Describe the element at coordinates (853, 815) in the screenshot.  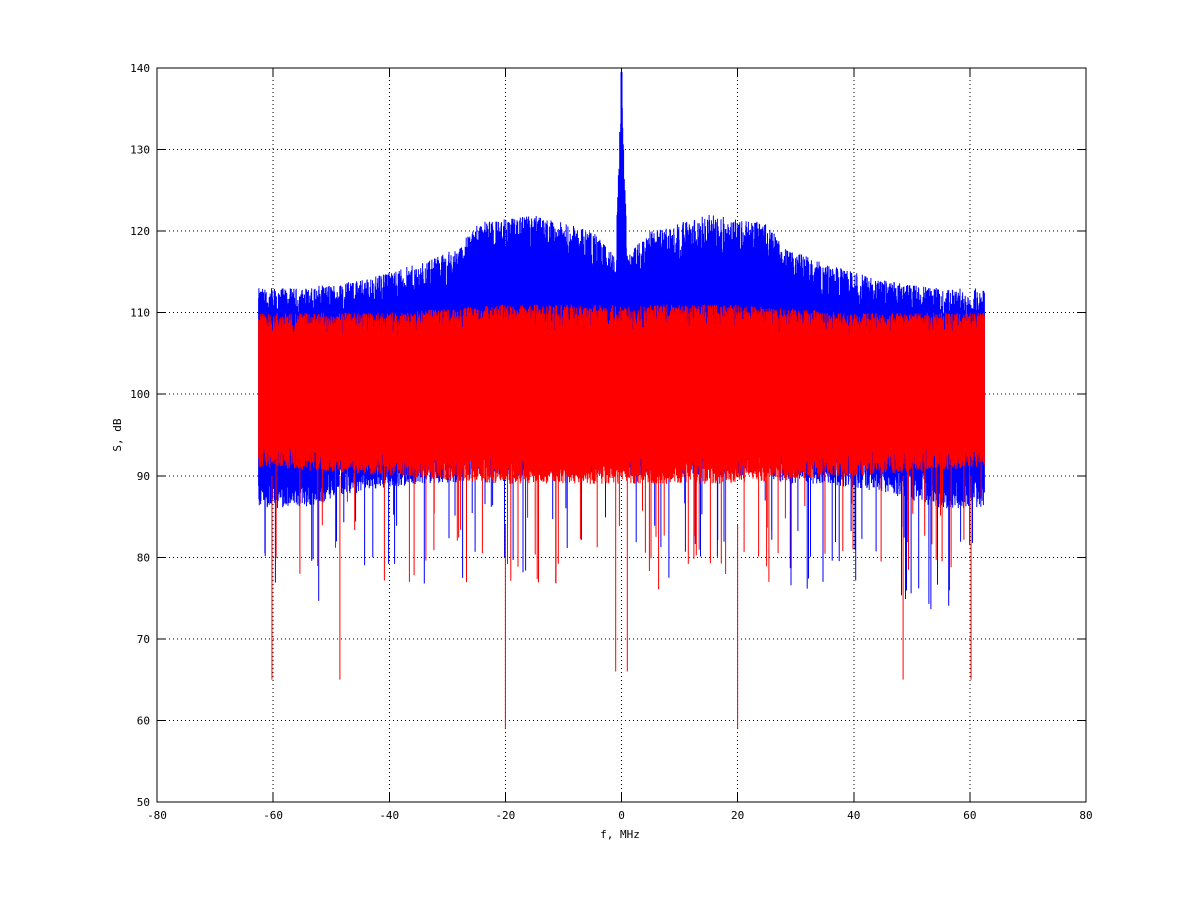
I see `x-tick-label: 40` at that location.